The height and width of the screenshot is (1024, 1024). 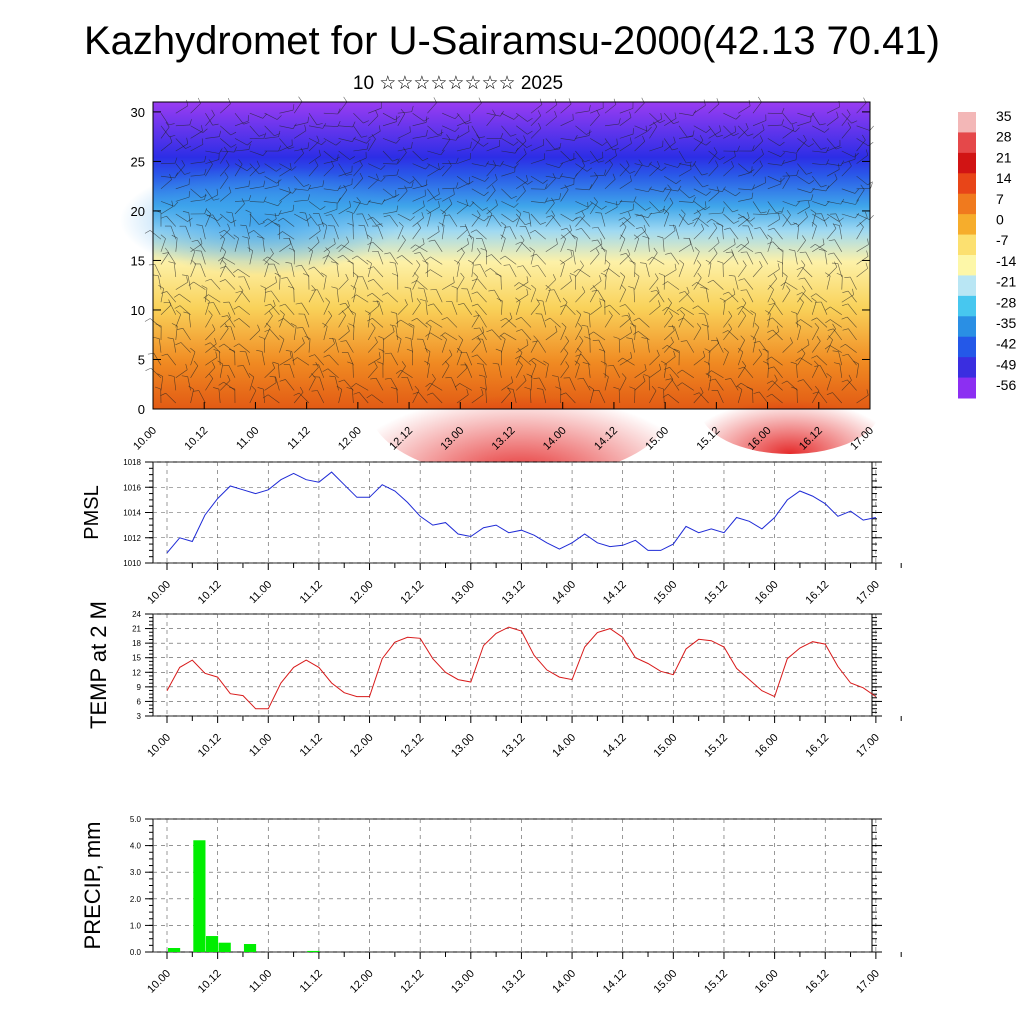 I want to click on x-tick-label: 15.12, so click(x=716, y=746).